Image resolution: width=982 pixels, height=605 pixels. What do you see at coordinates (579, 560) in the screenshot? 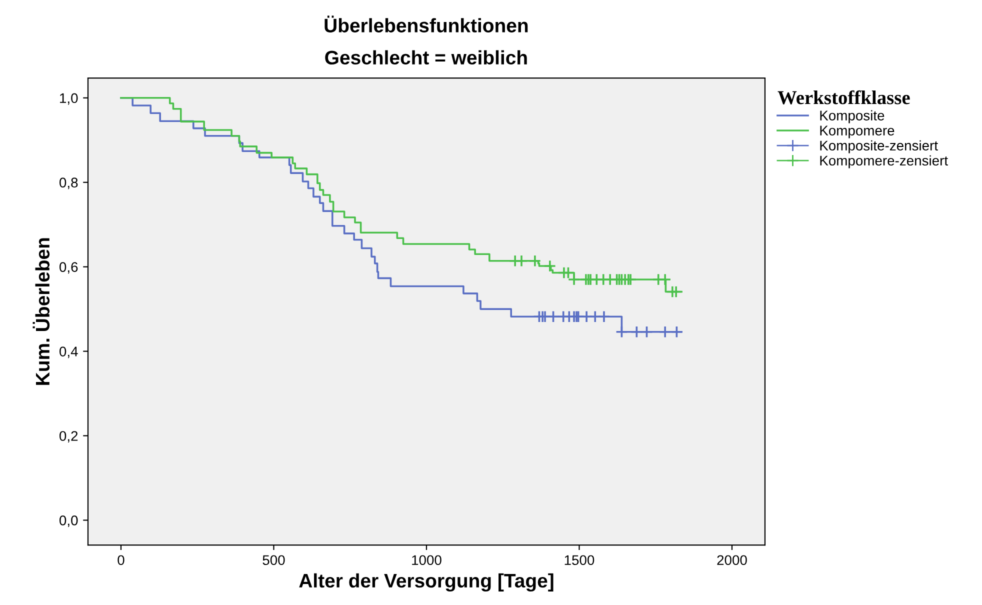
I see `x-tick-label: 1500` at bounding box center [579, 560].